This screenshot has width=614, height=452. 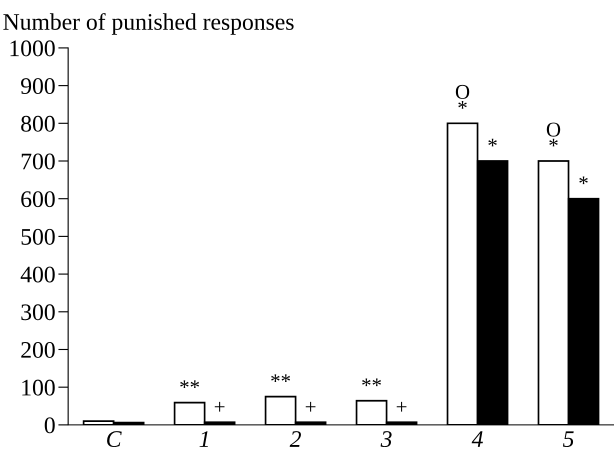 What do you see at coordinates (38, 312) in the screenshot?
I see `y-tick-label: 300` at bounding box center [38, 312].